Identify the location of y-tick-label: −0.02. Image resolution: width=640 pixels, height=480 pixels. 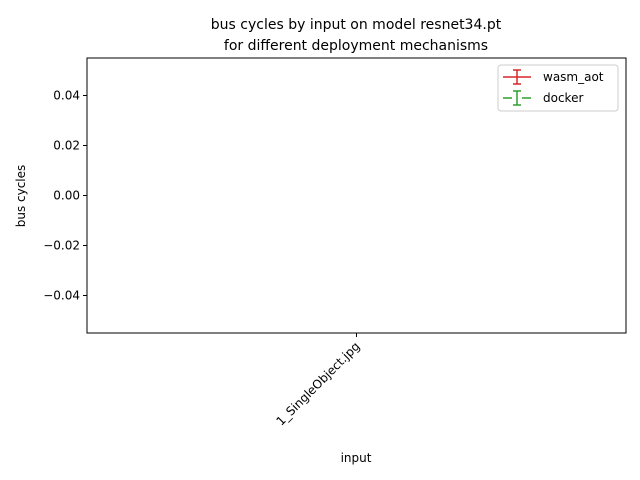
(61, 246).